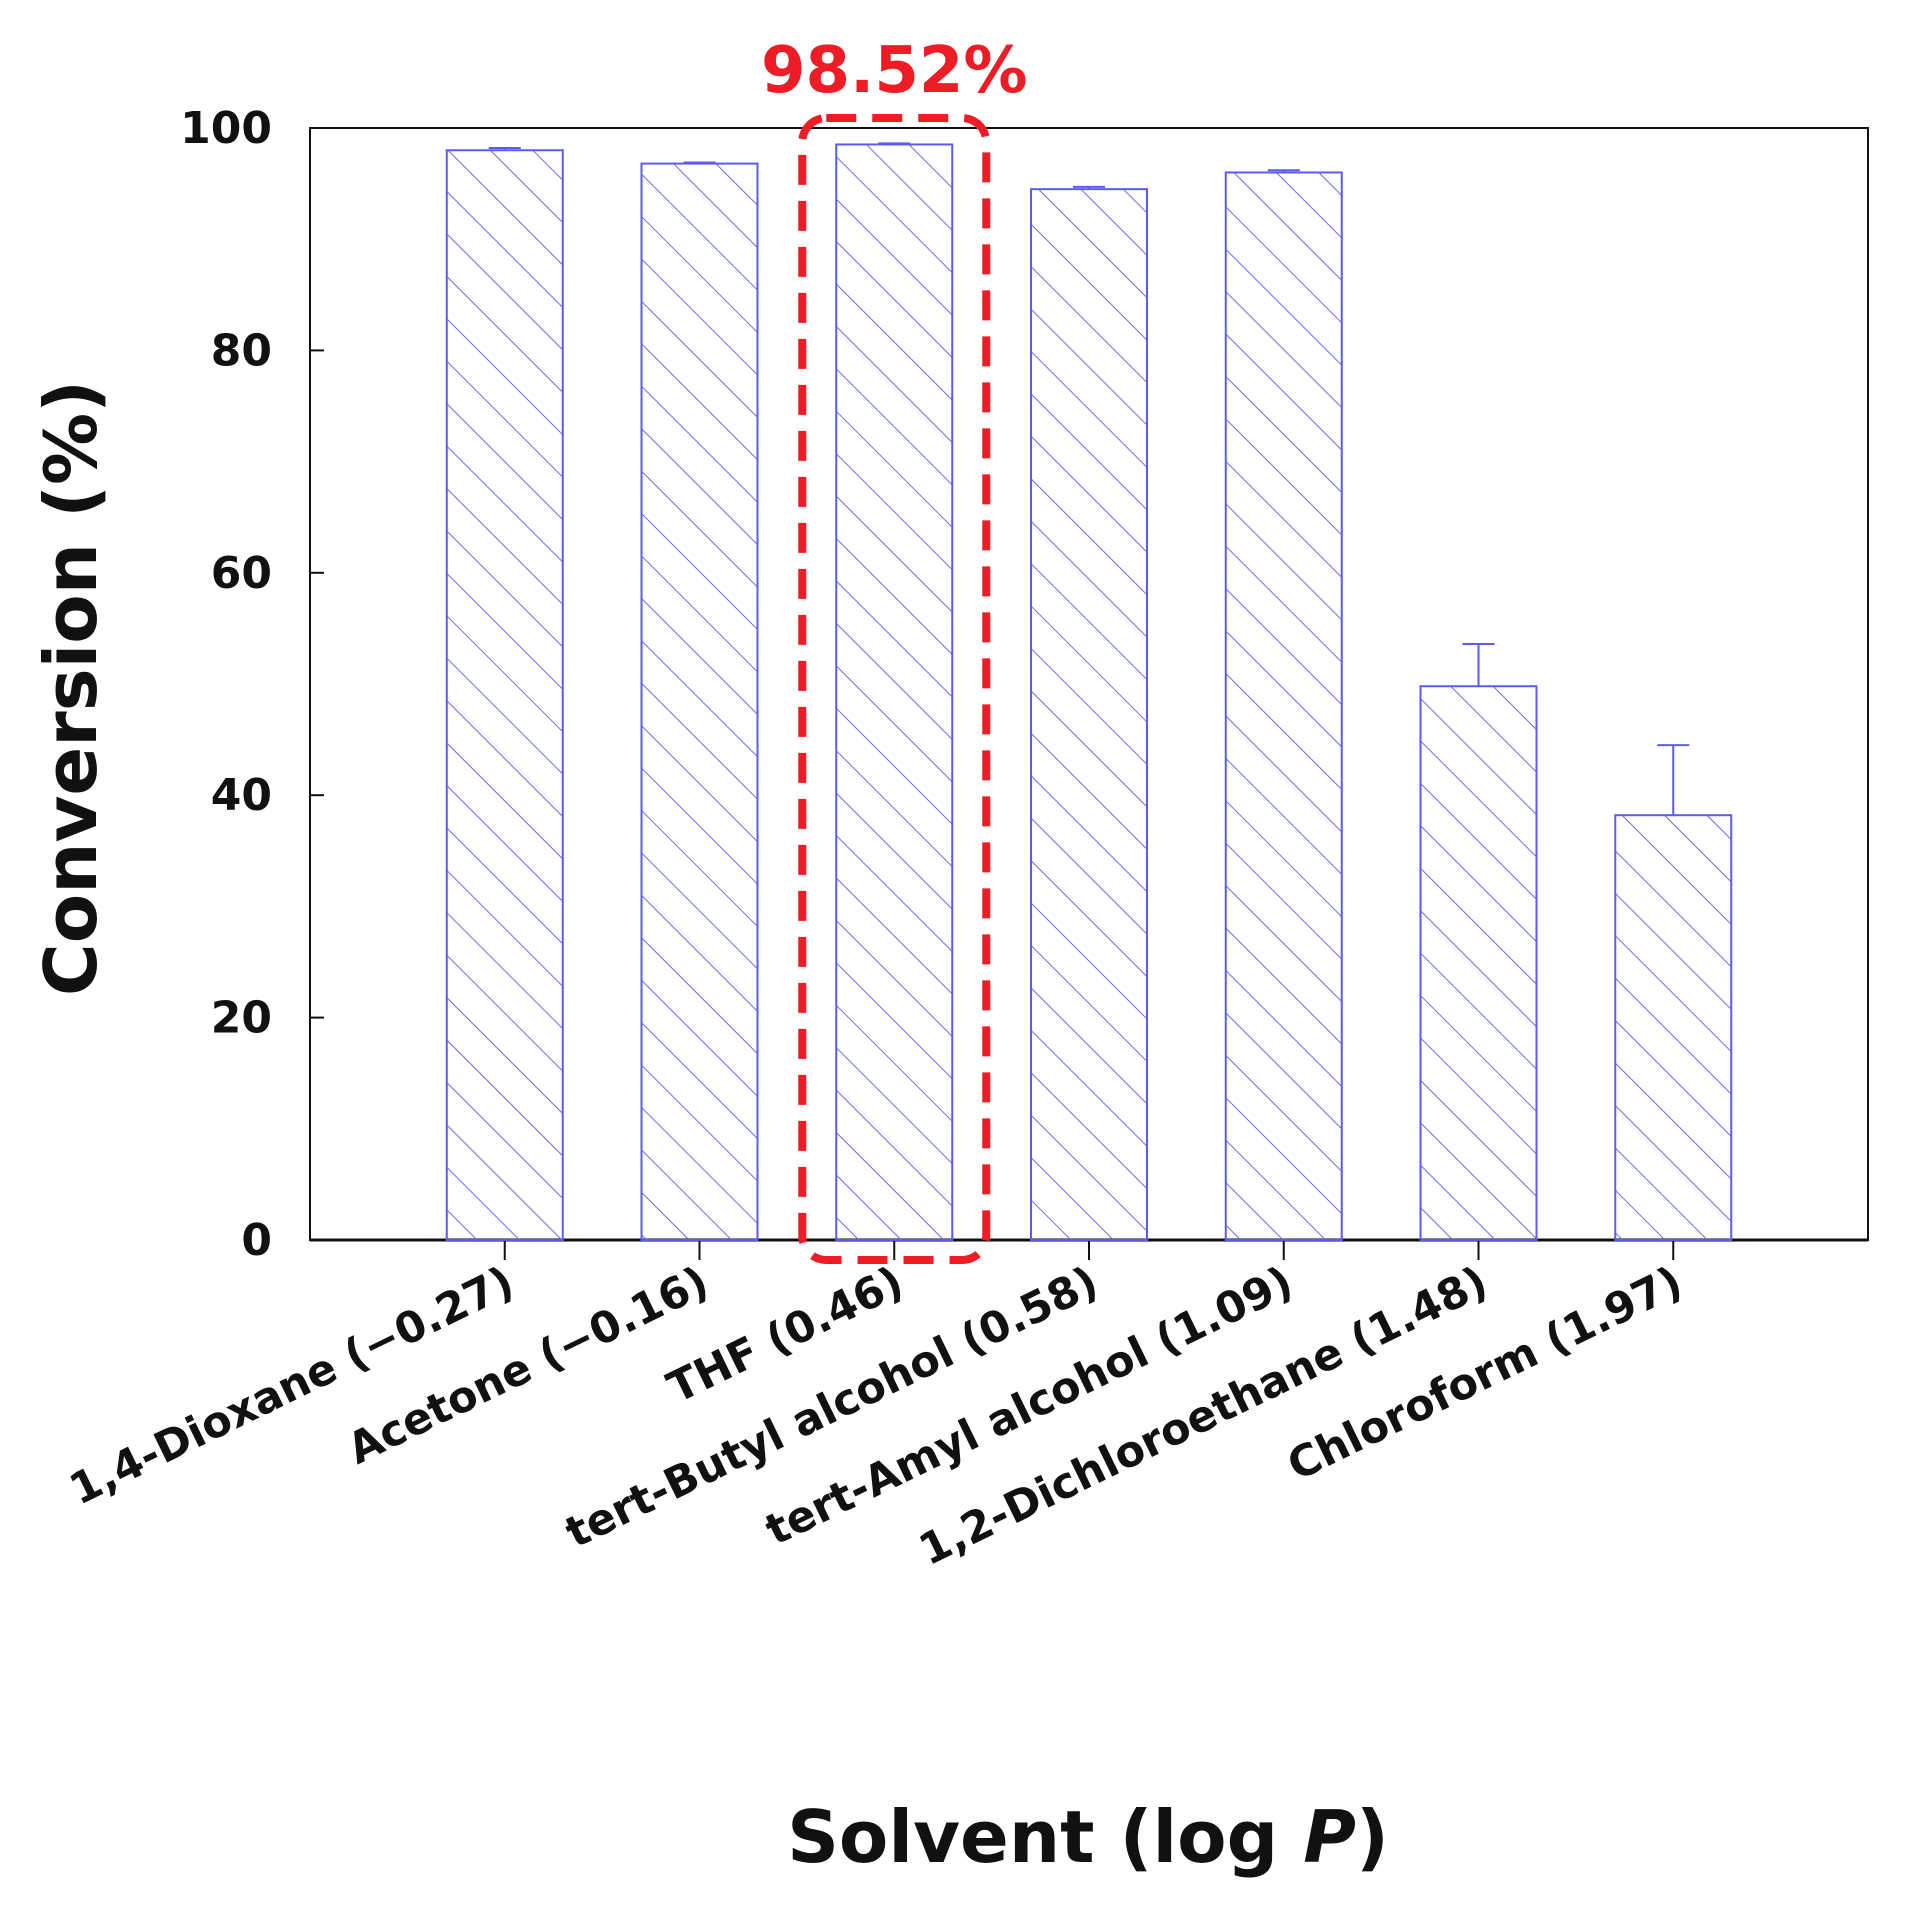  I want to click on x-axis-title: Solvent (log P), so click(1088, 1837).